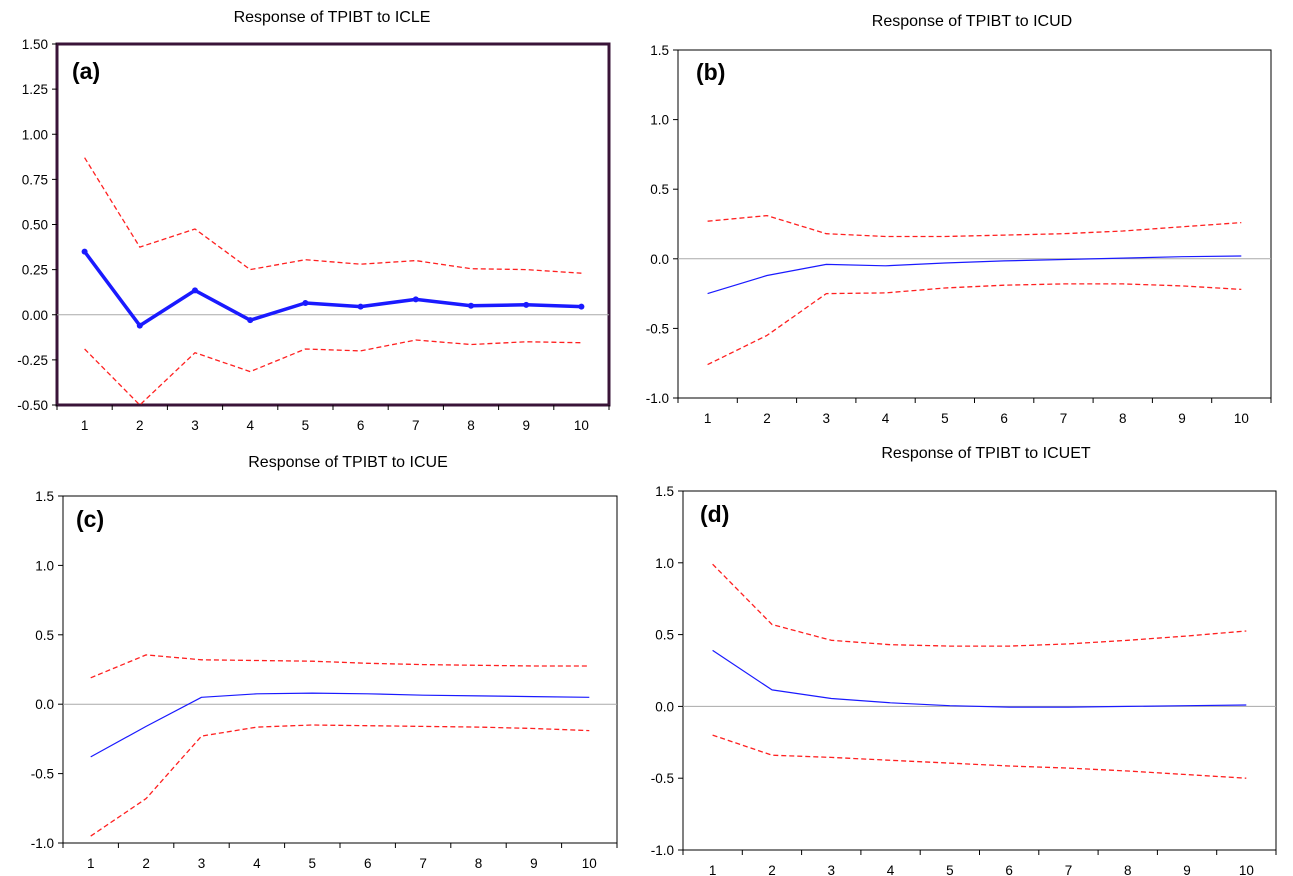 This screenshot has height=876, width=1293. What do you see at coordinates (714, 514) in the screenshot?
I see `panel-letter: (d)` at bounding box center [714, 514].